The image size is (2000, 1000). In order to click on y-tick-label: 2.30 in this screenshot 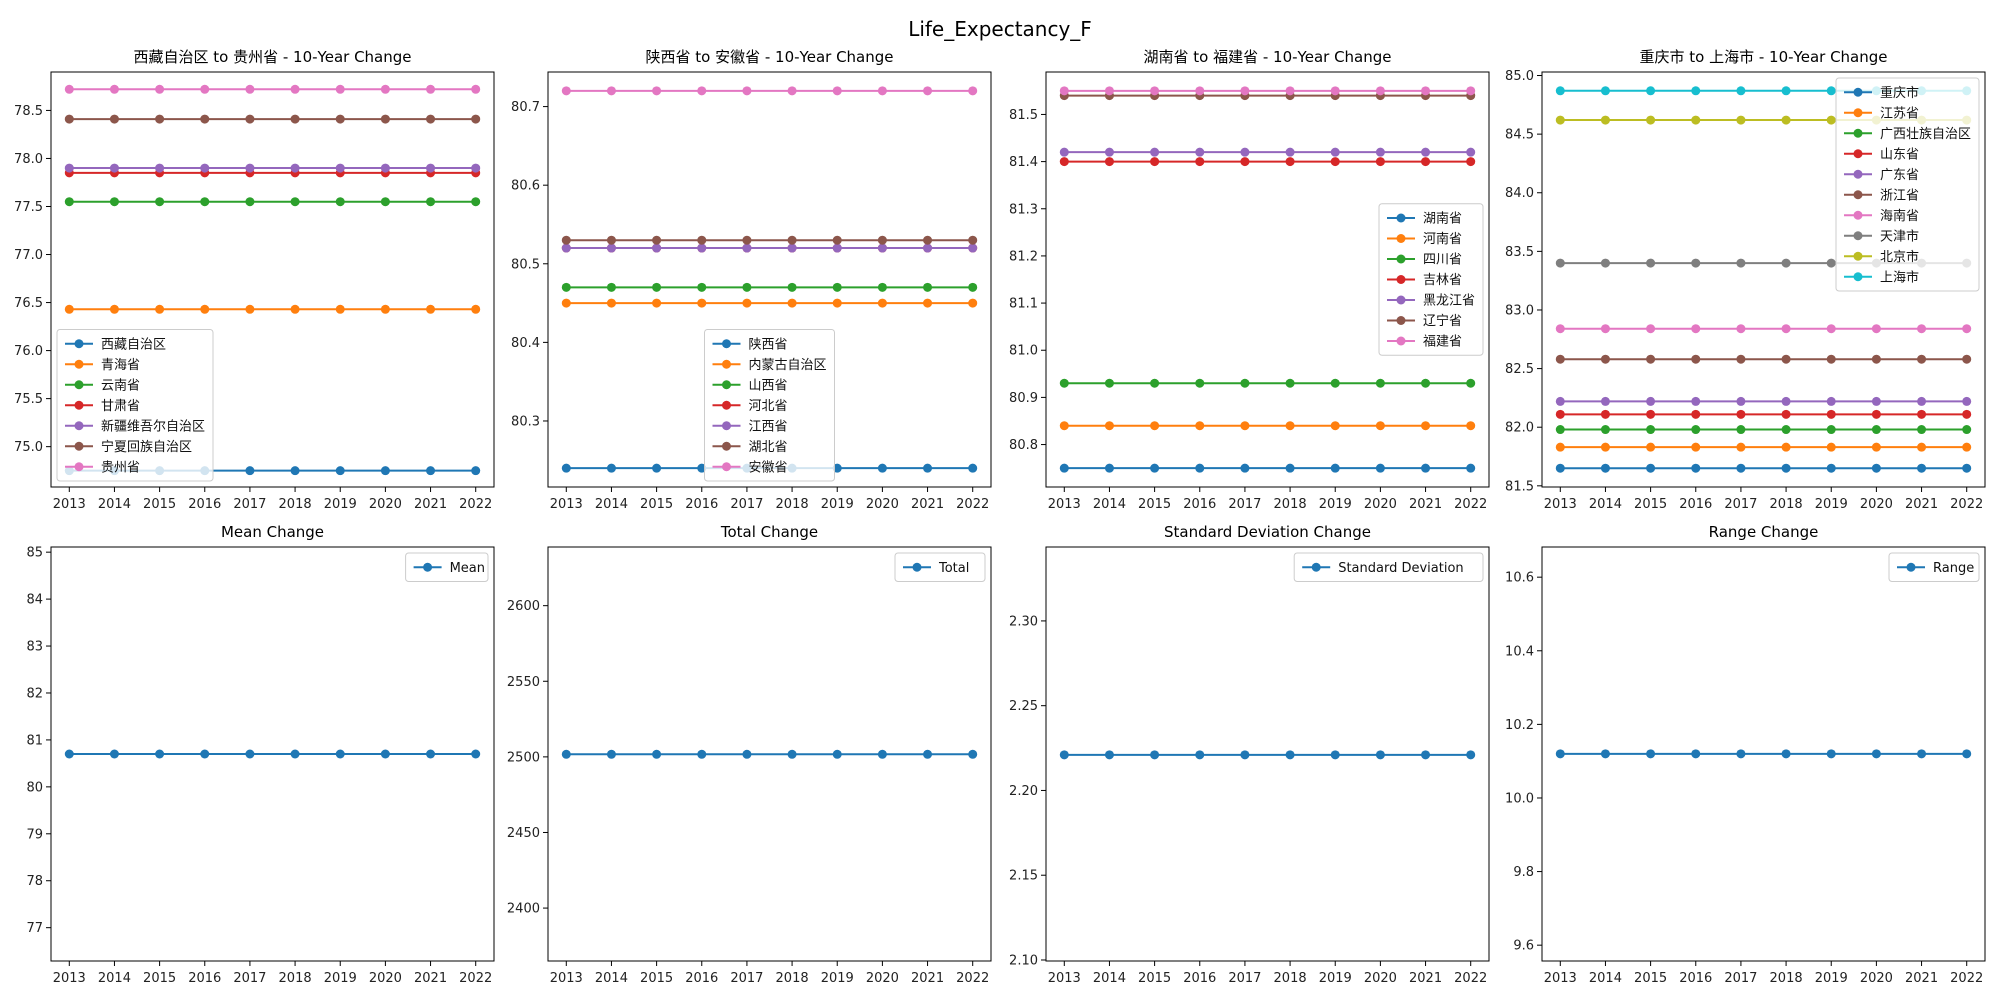, I will do `click(1023, 621)`.